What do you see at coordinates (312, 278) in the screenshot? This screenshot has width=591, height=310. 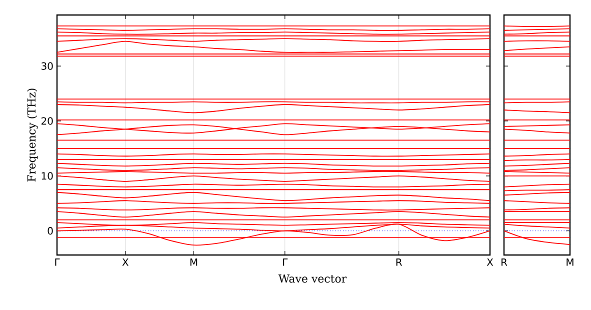 I see `x-axis-title: Wave vector` at bounding box center [312, 278].